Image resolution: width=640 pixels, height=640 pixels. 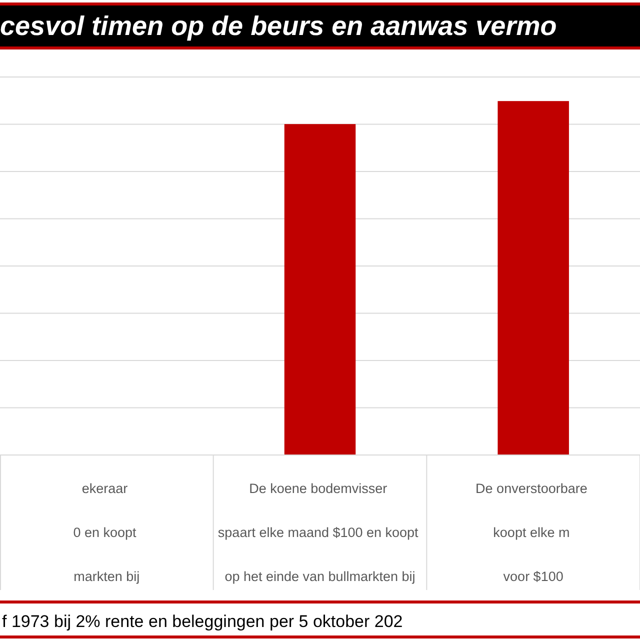 I want to click on text: ekeraar 0 en koopt markten bij, so click(x=106, y=532).